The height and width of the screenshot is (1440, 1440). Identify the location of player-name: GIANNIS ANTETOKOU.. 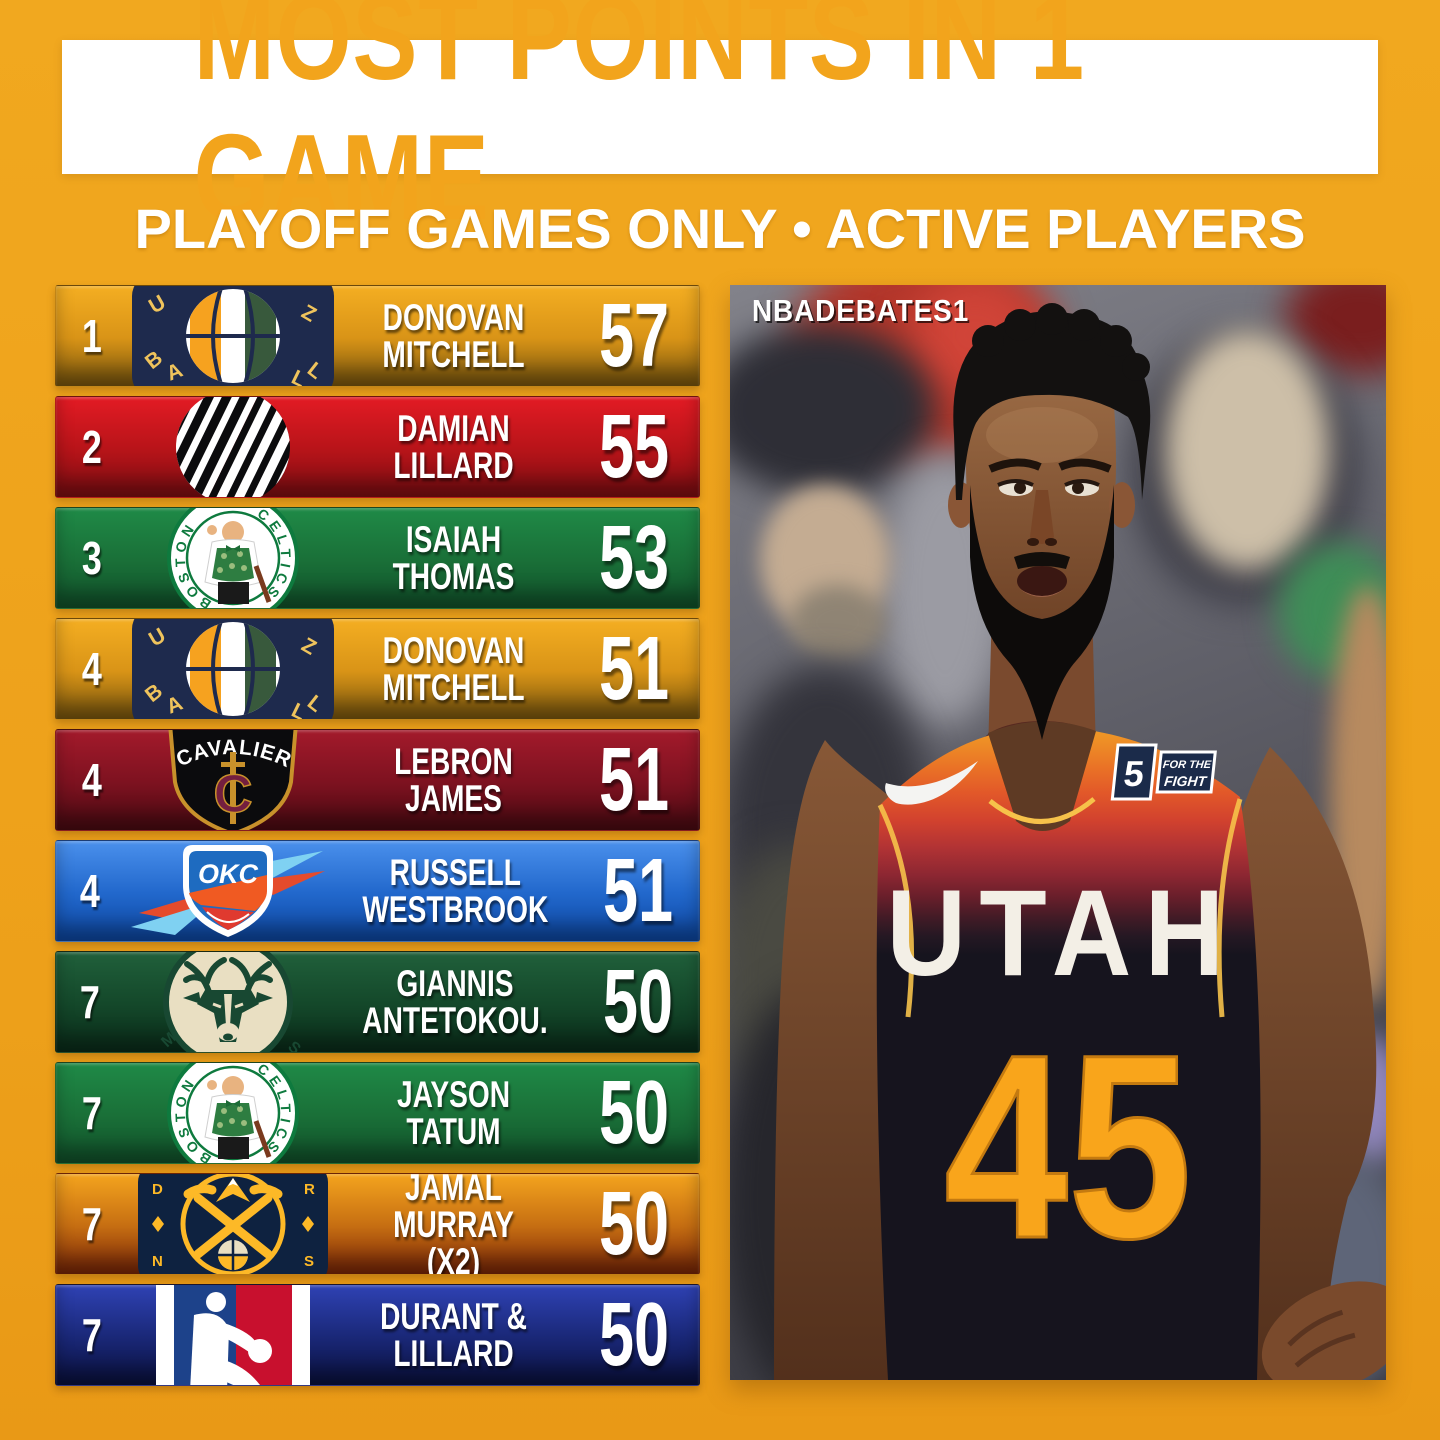
(455, 1002).